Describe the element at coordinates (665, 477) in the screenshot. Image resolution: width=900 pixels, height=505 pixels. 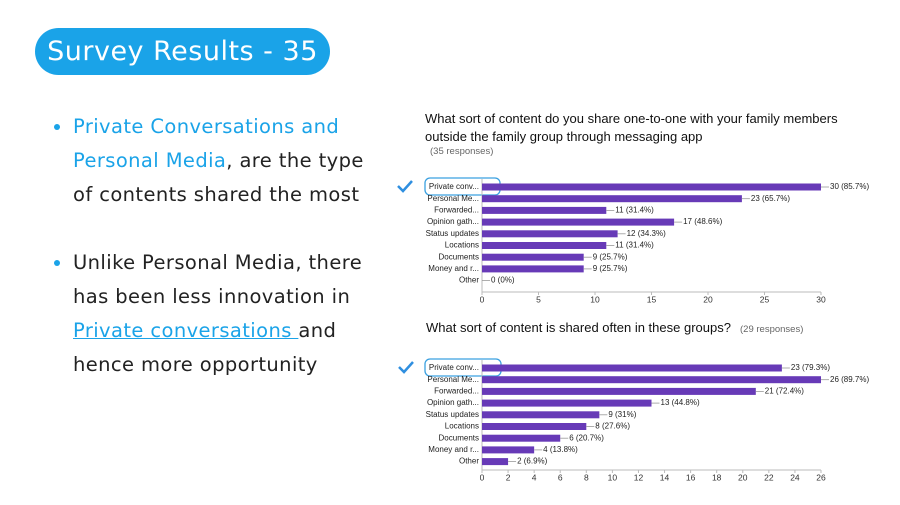
I see `x-tick-label: 14` at that location.